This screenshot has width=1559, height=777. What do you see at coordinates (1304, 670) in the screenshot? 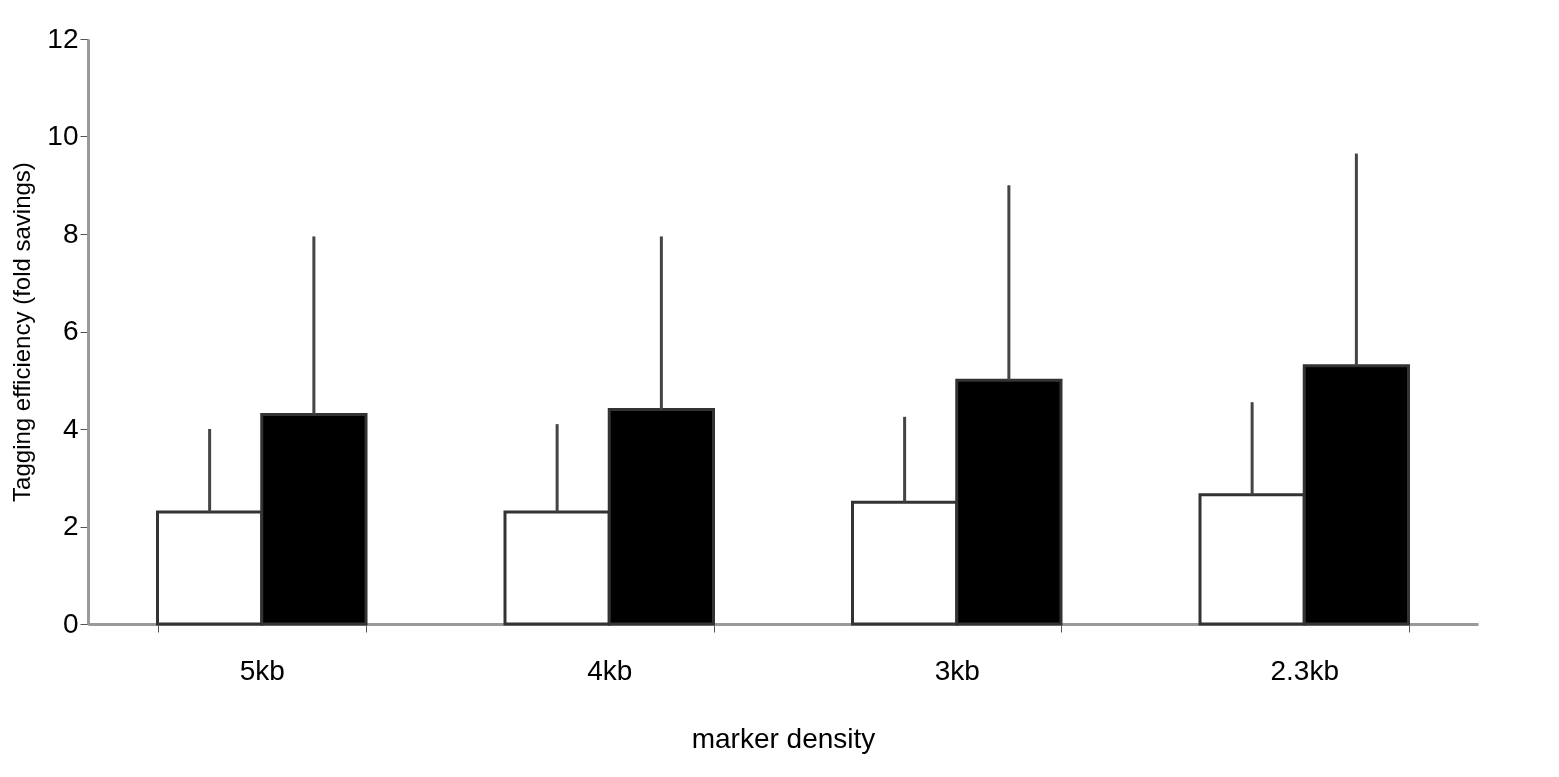
I see `x-tick-label: 2.3kb` at bounding box center [1304, 670].